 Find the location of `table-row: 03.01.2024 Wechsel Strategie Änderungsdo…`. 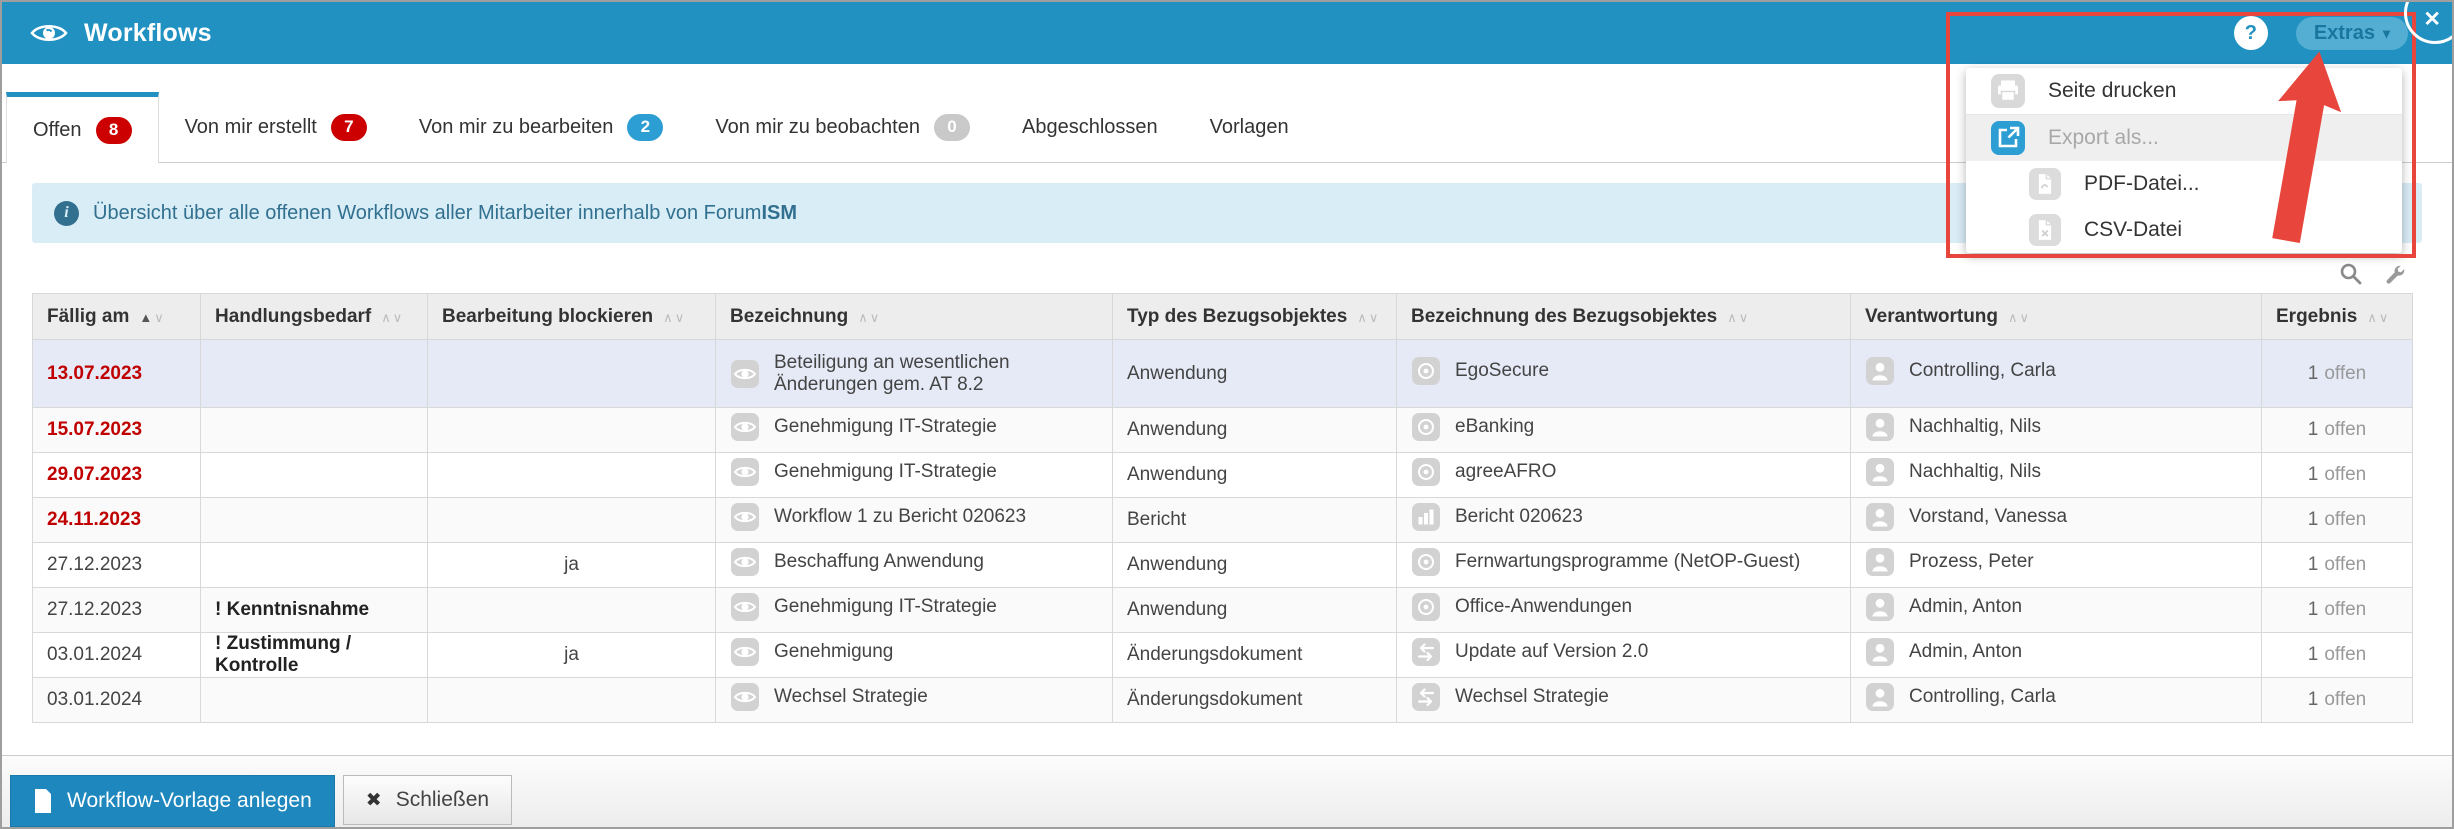

table-row: 03.01.2024 Wechsel Strategie Änderungsdo… is located at coordinates (1222, 700).